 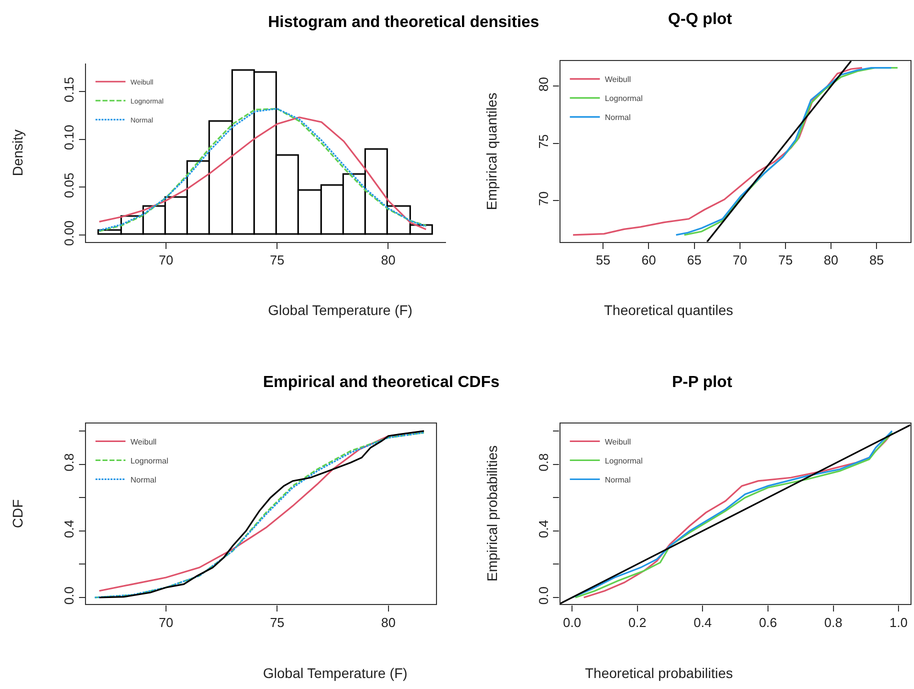 What do you see at coordinates (543, 84) in the screenshot?
I see `y-tick-label: 80` at bounding box center [543, 84].